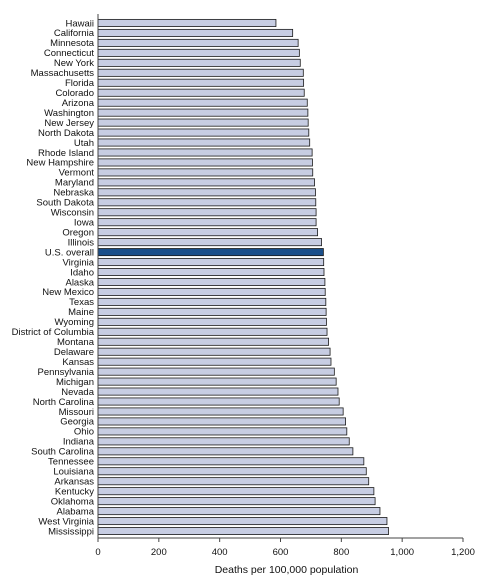  I want to click on category-label-kentucky: Kentucky, so click(74, 491).